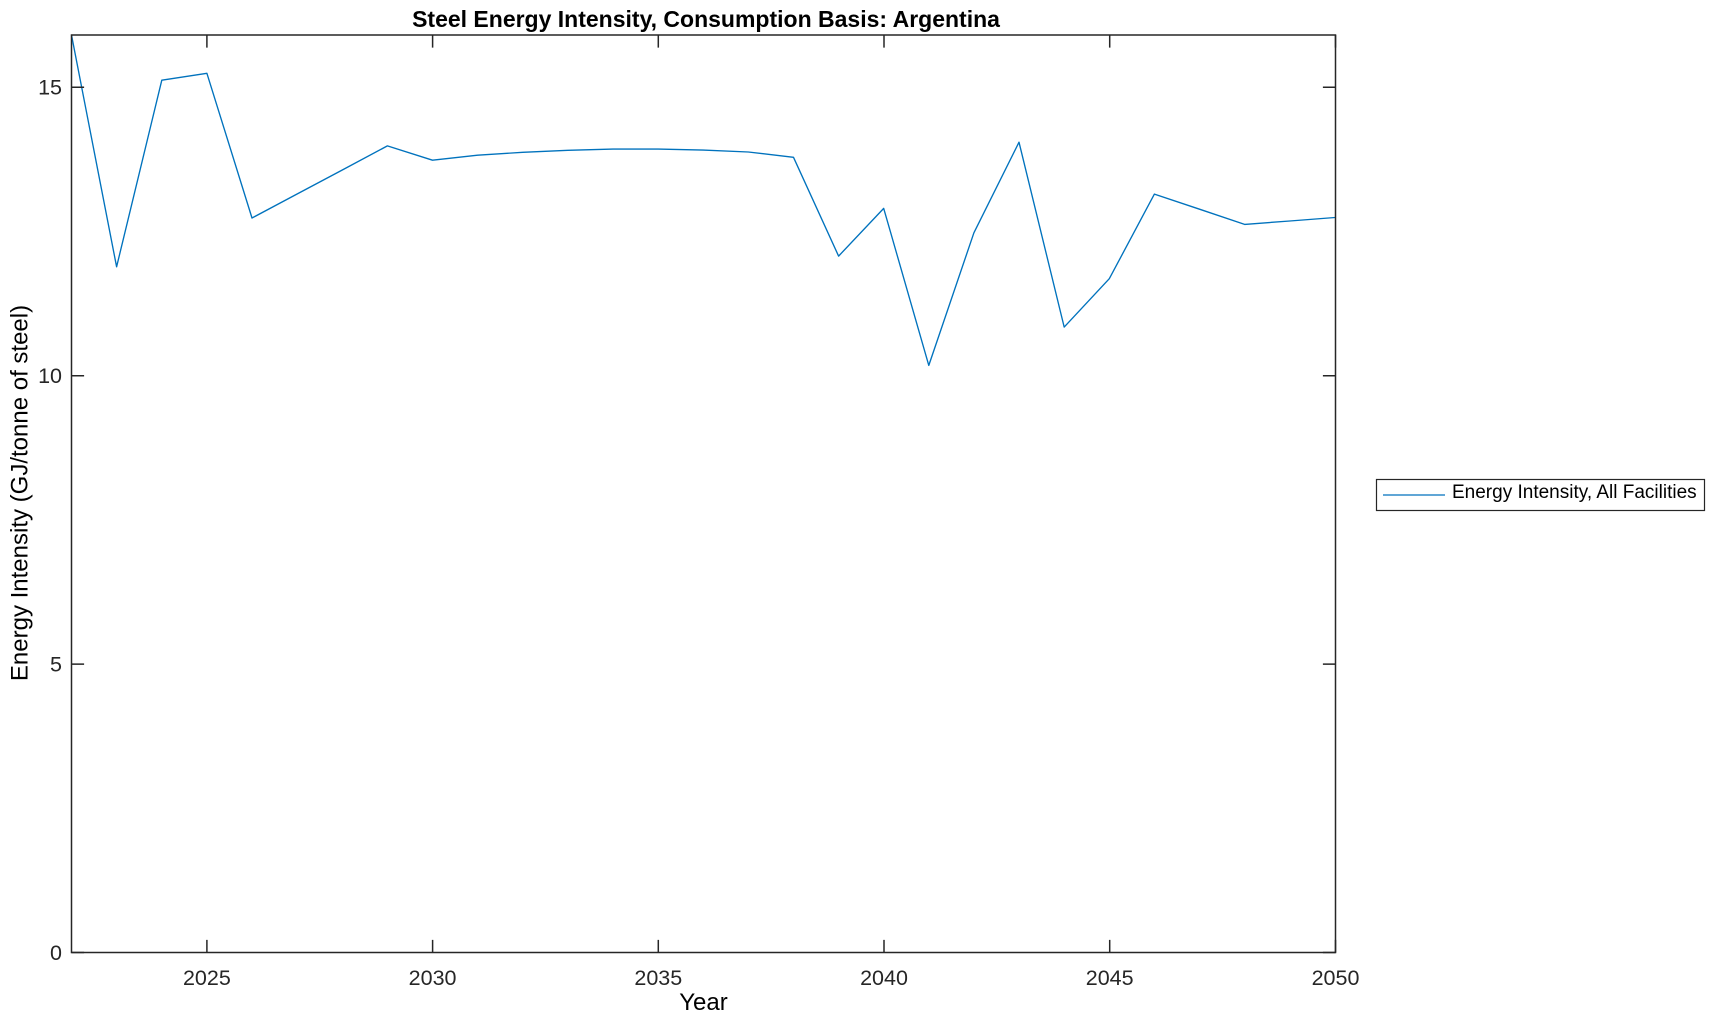 The image size is (1715, 1021). Describe the element at coordinates (56, 665) in the screenshot. I see `svg-text: 5` at that location.